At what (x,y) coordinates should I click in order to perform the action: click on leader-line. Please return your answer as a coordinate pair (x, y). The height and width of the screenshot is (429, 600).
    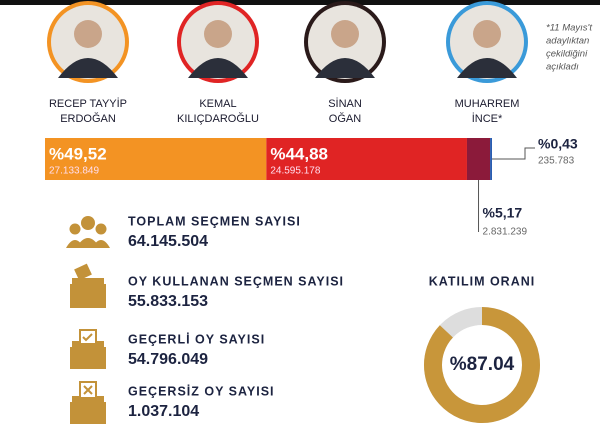
    Looking at the image, I should click on (513, 153).